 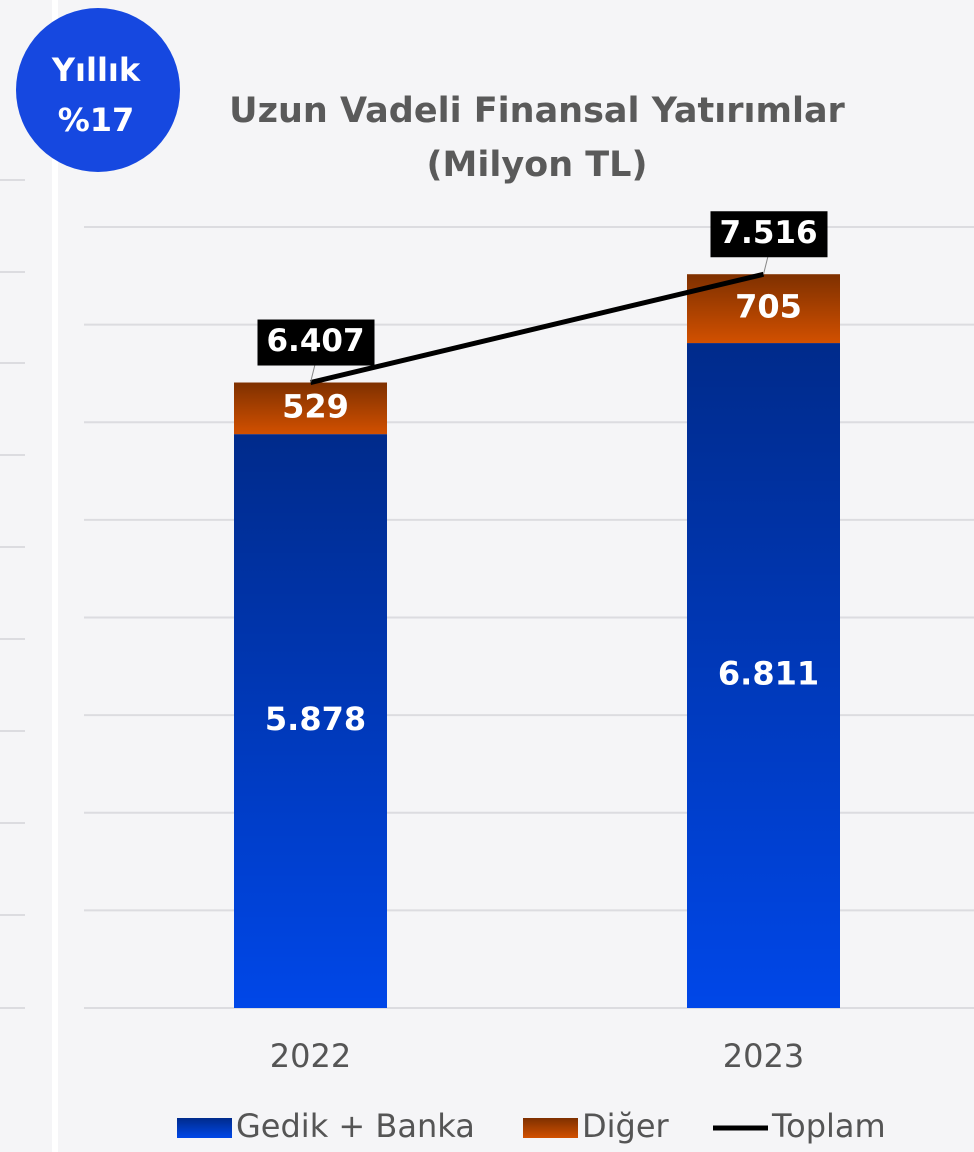 I want to click on data-label: 6.407, so click(x=315, y=341).